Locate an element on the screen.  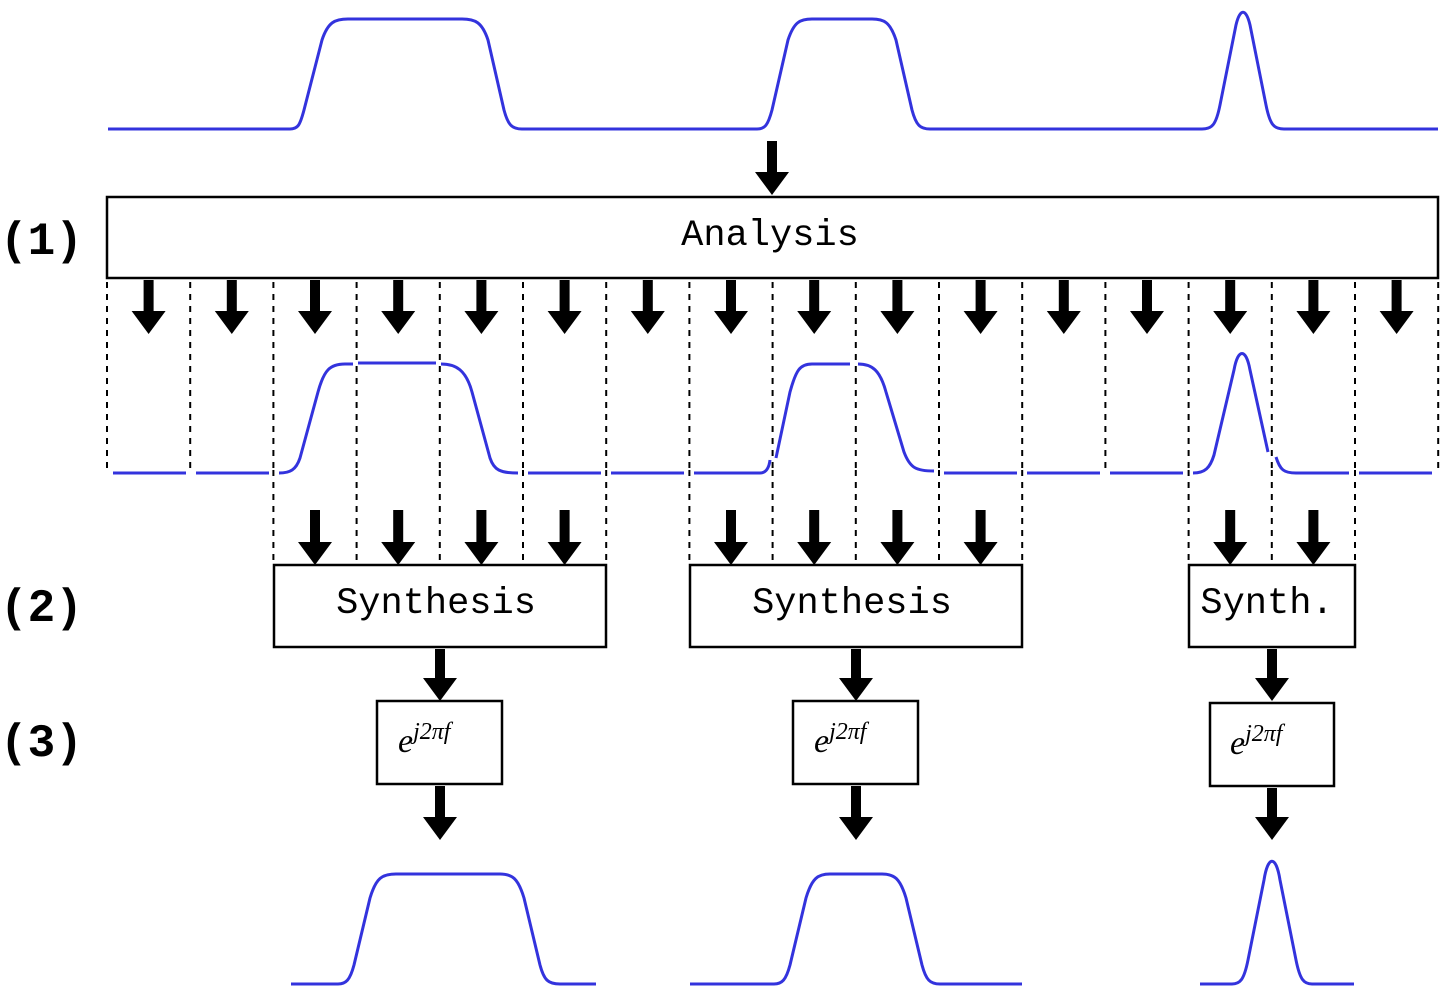
analysis-box is located at coordinates (772, 237).